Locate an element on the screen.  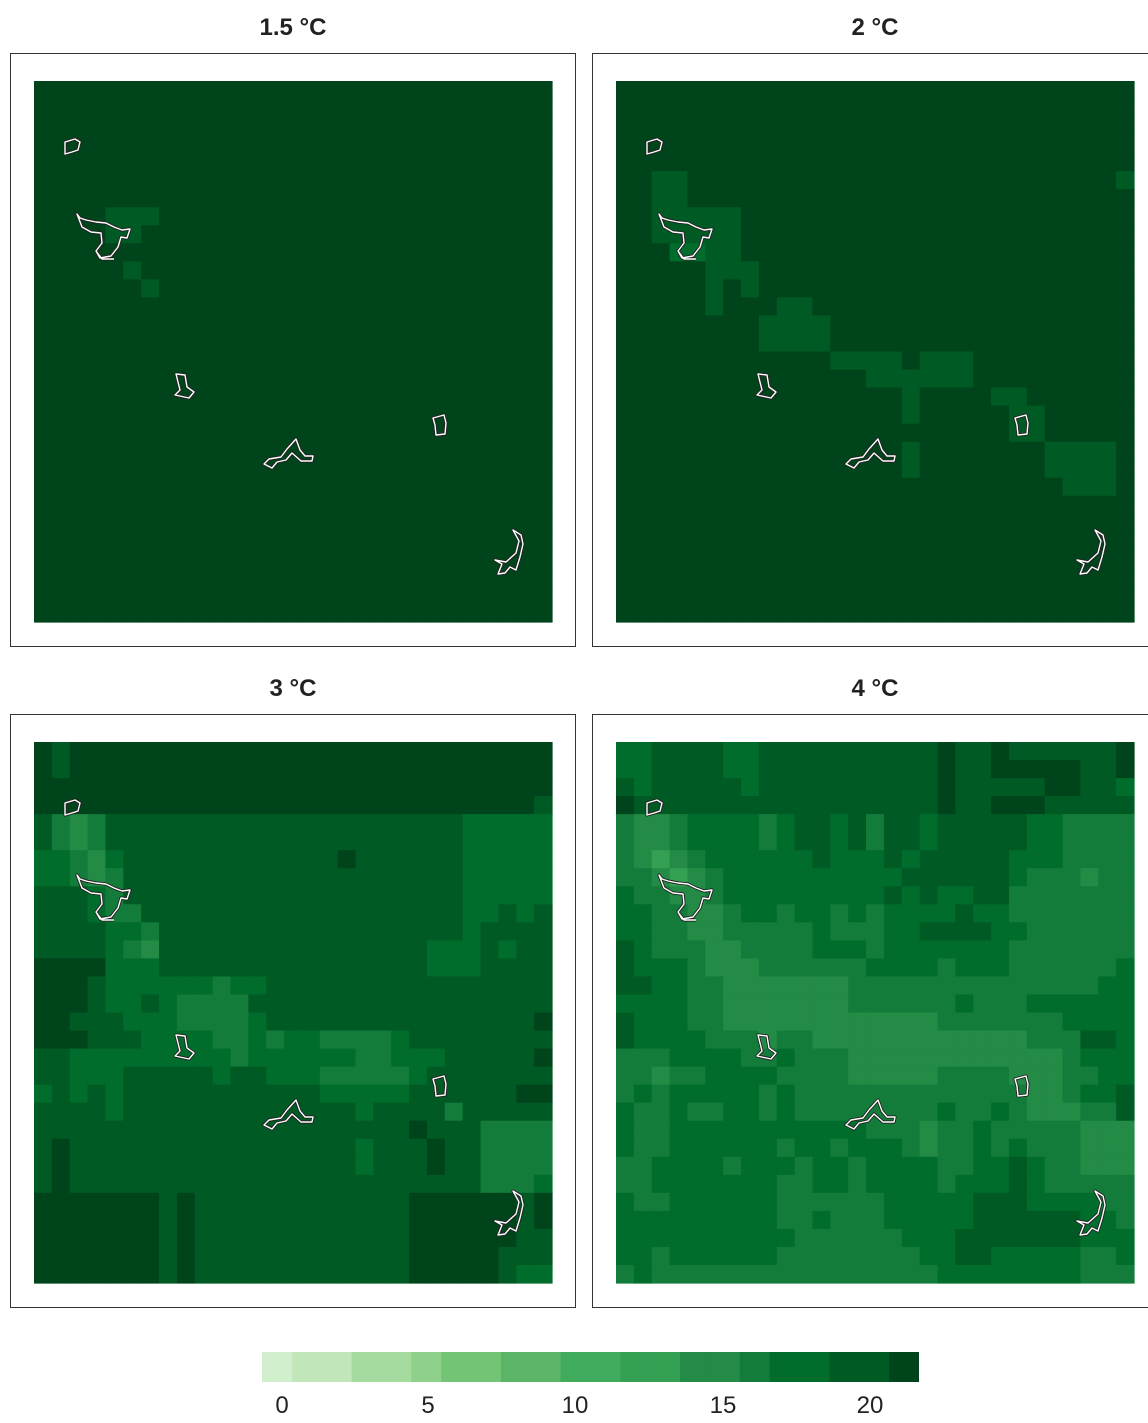
colorbar-tick-label: 0 is located at coordinates (282, 1405).